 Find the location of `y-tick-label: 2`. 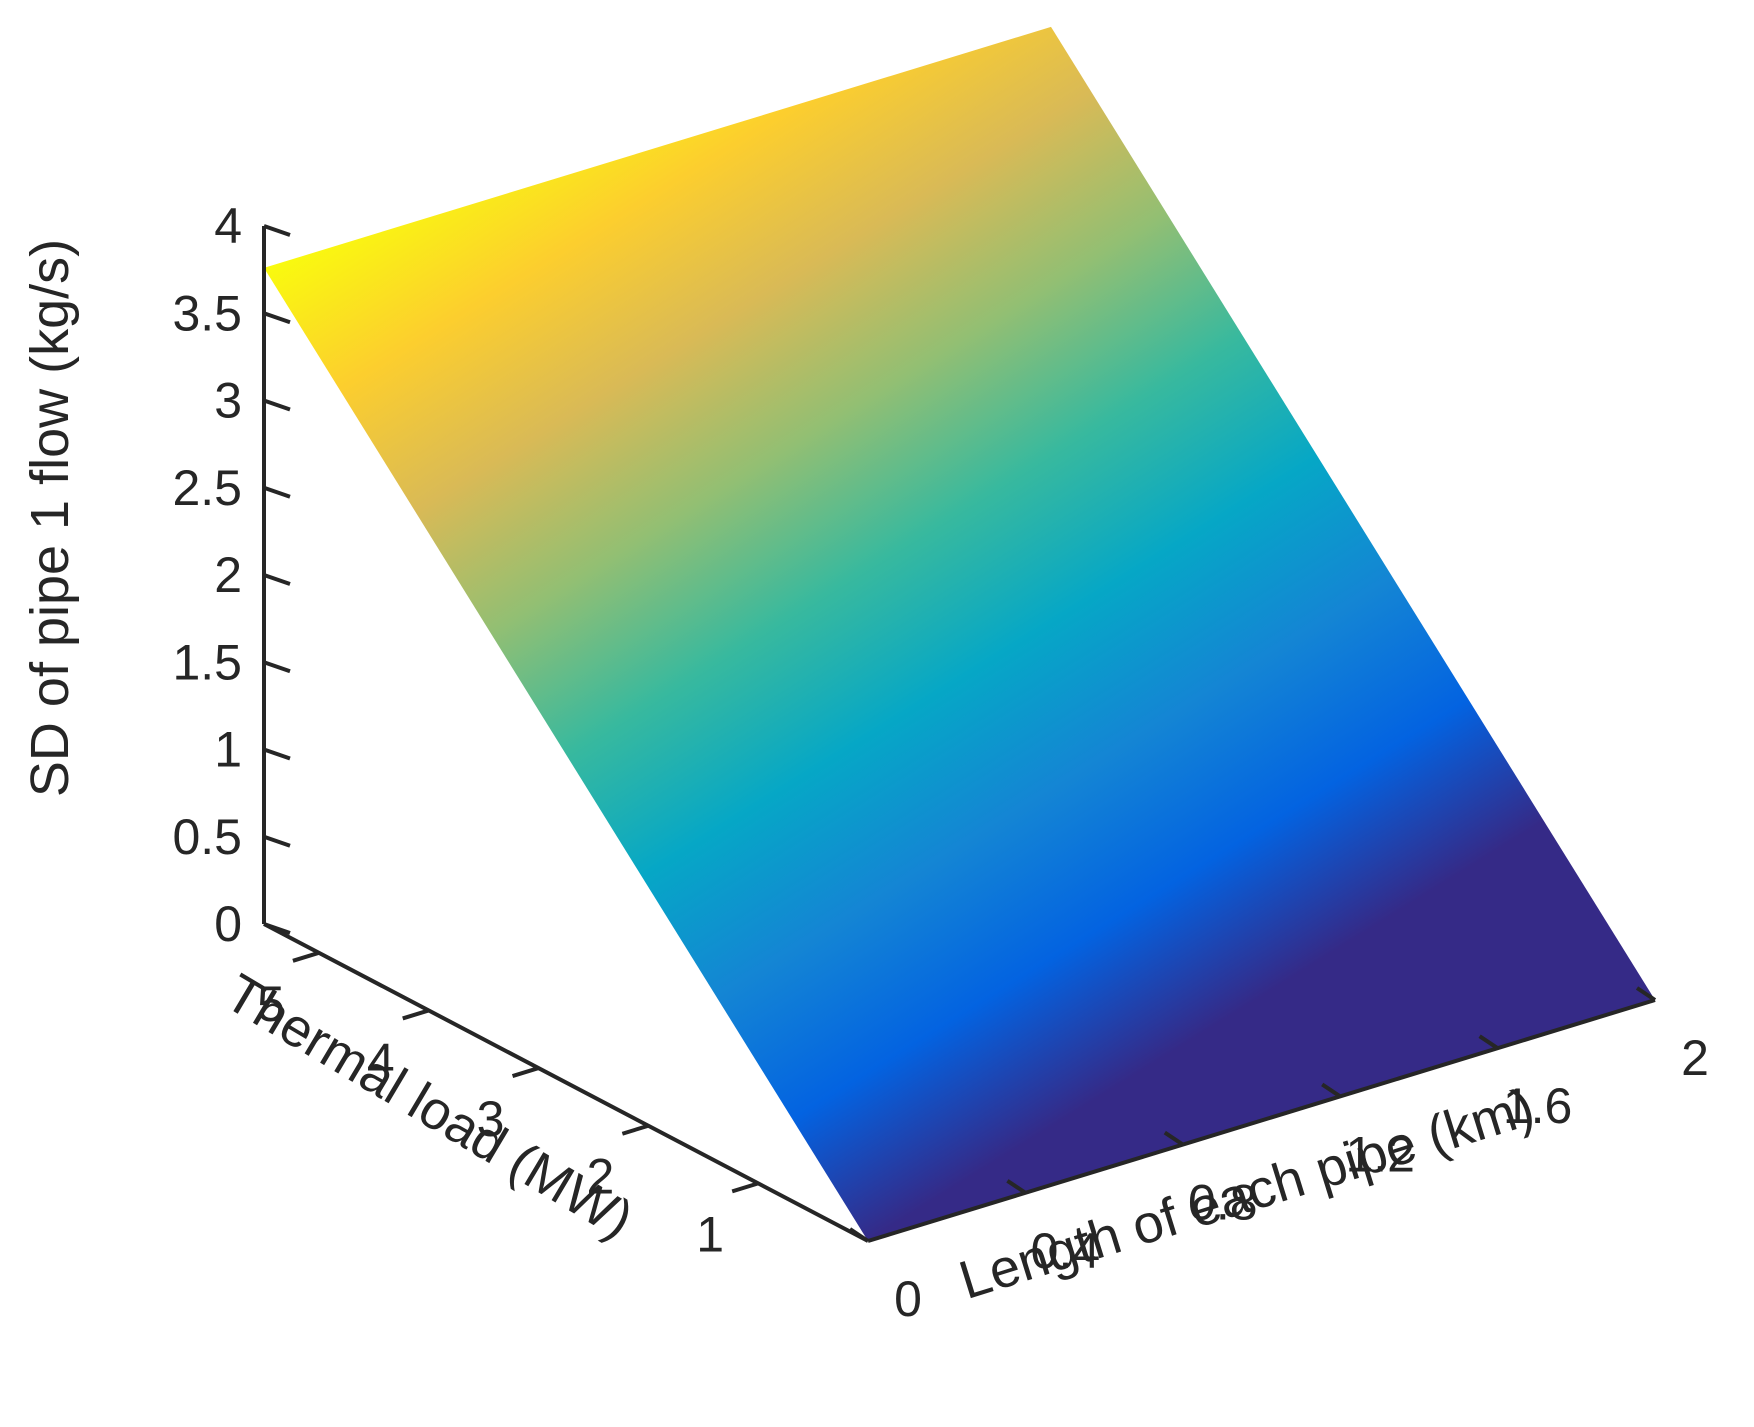

y-tick-label: 2 is located at coordinates (600, 1177).